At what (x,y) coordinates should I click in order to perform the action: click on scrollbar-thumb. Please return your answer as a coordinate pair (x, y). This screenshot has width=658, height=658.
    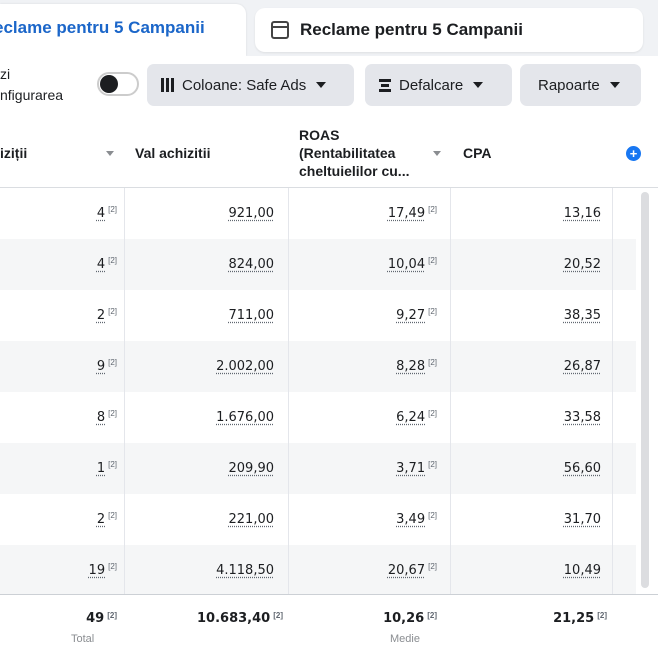
    Looking at the image, I should click on (645, 390).